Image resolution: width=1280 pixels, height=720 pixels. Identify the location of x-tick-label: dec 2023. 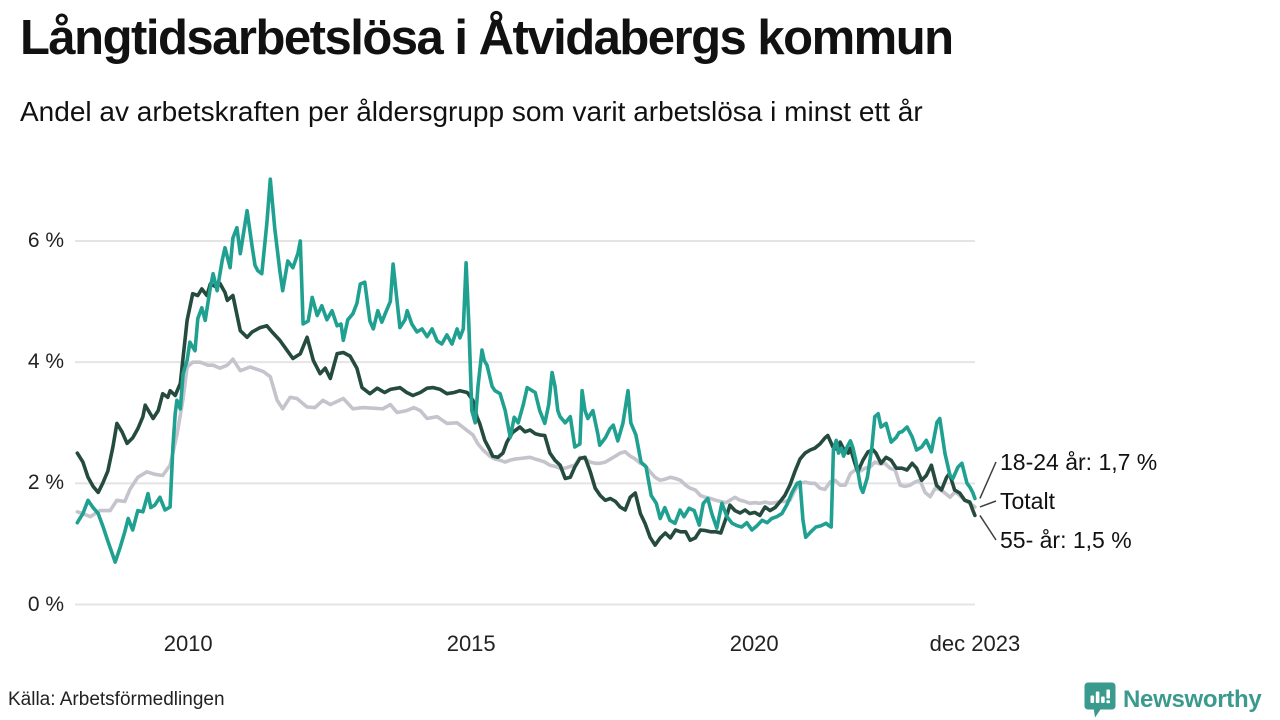
(975, 643).